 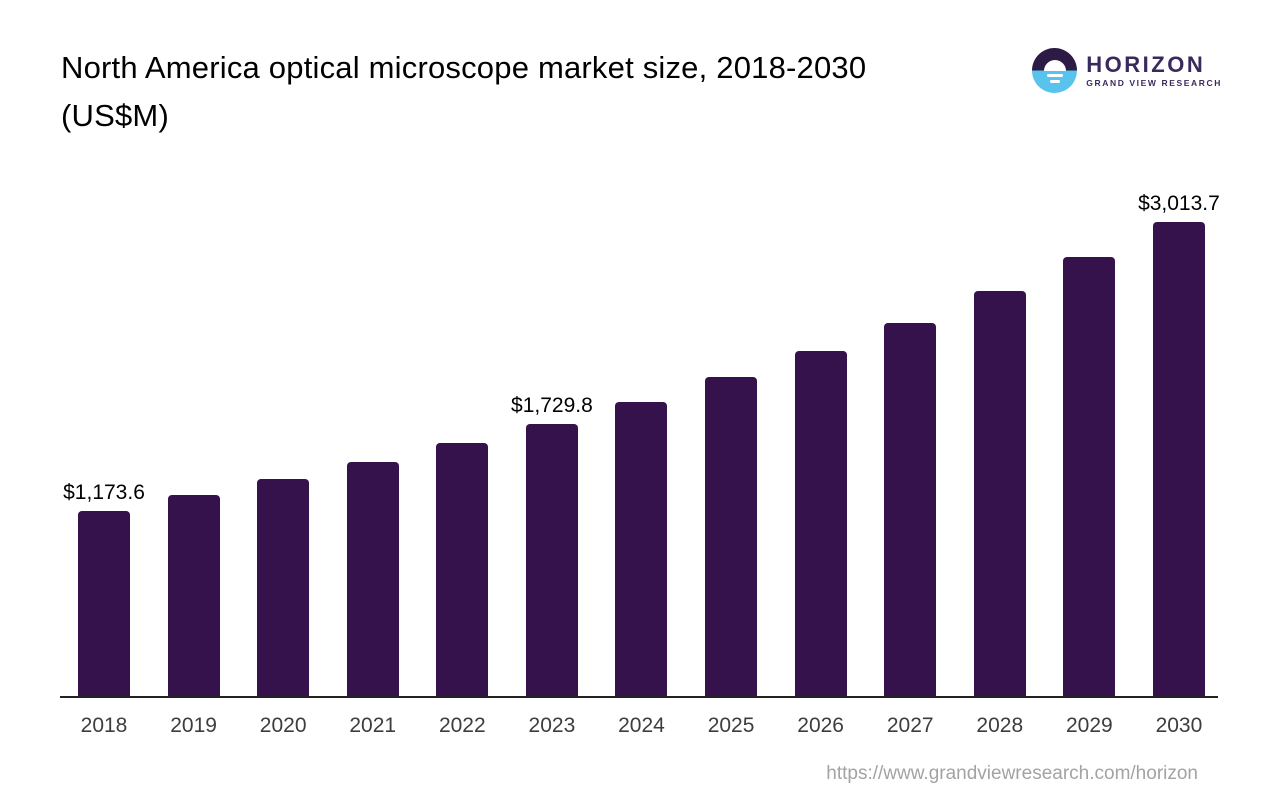 I want to click on bar-value-label-2023: $1,729.8, so click(x=552, y=405).